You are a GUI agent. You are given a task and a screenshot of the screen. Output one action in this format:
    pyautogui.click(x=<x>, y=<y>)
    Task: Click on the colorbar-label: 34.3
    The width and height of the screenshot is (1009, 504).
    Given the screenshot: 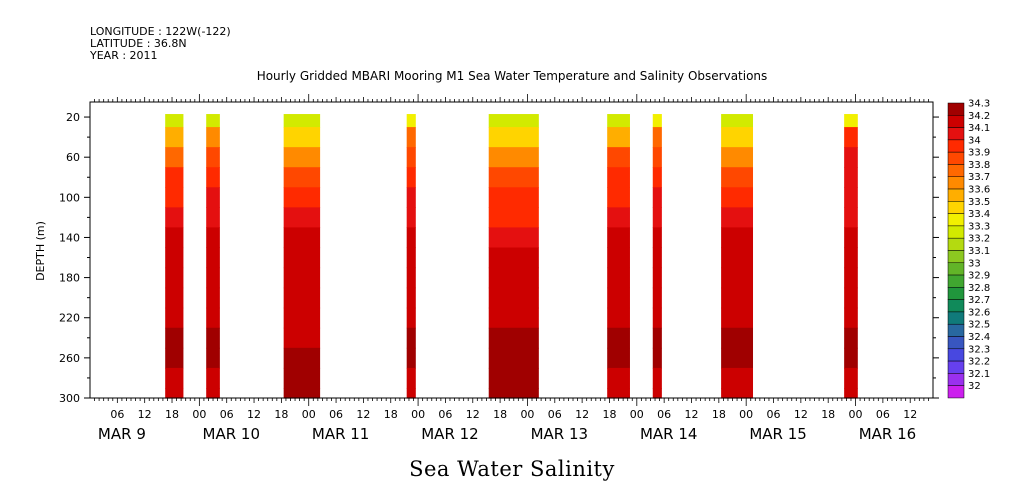 What is the action you would take?
    pyautogui.click(x=979, y=104)
    